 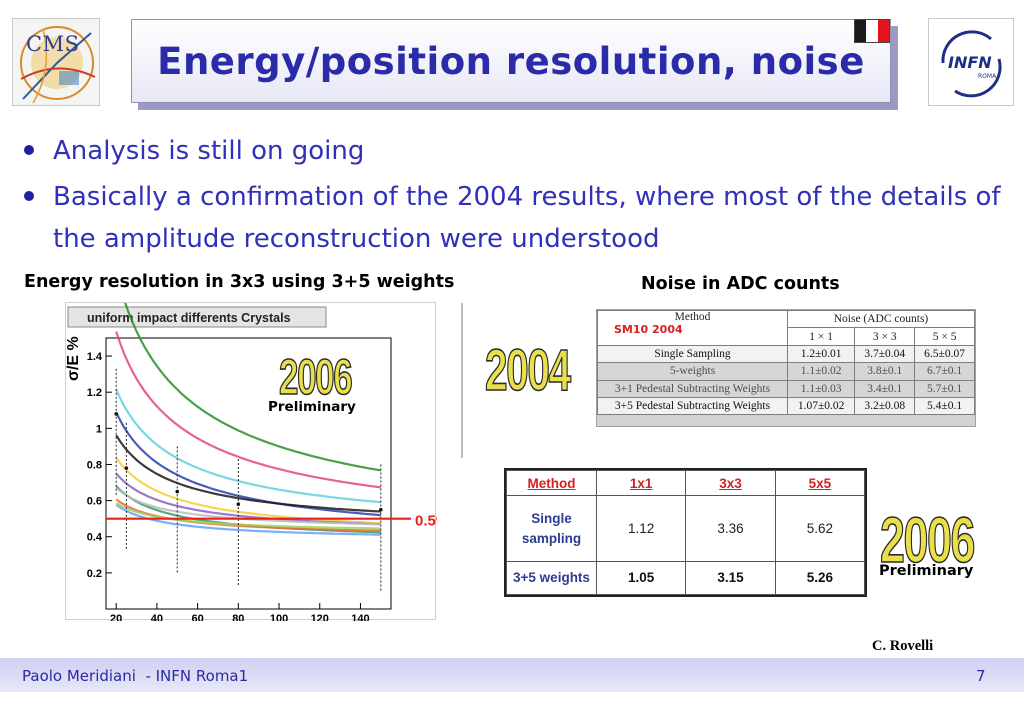 What do you see at coordinates (927, 540) in the screenshot?
I see `year-2006-badge-table: 2006` at bounding box center [927, 540].